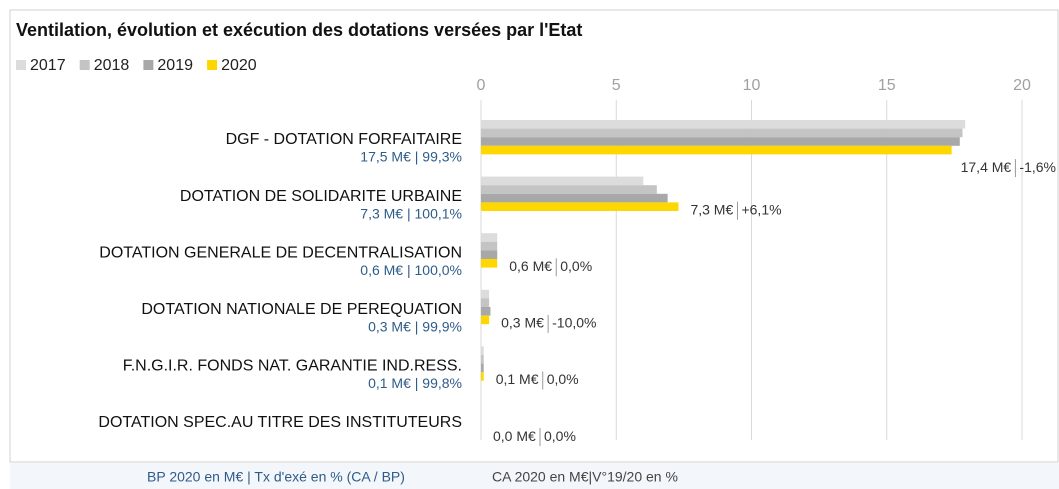 The width and height of the screenshot is (1059, 489). What do you see at coordinates (887, 85) in the screenshot?
I see `x-tick-label: 15` at bounding box center [887, 85].